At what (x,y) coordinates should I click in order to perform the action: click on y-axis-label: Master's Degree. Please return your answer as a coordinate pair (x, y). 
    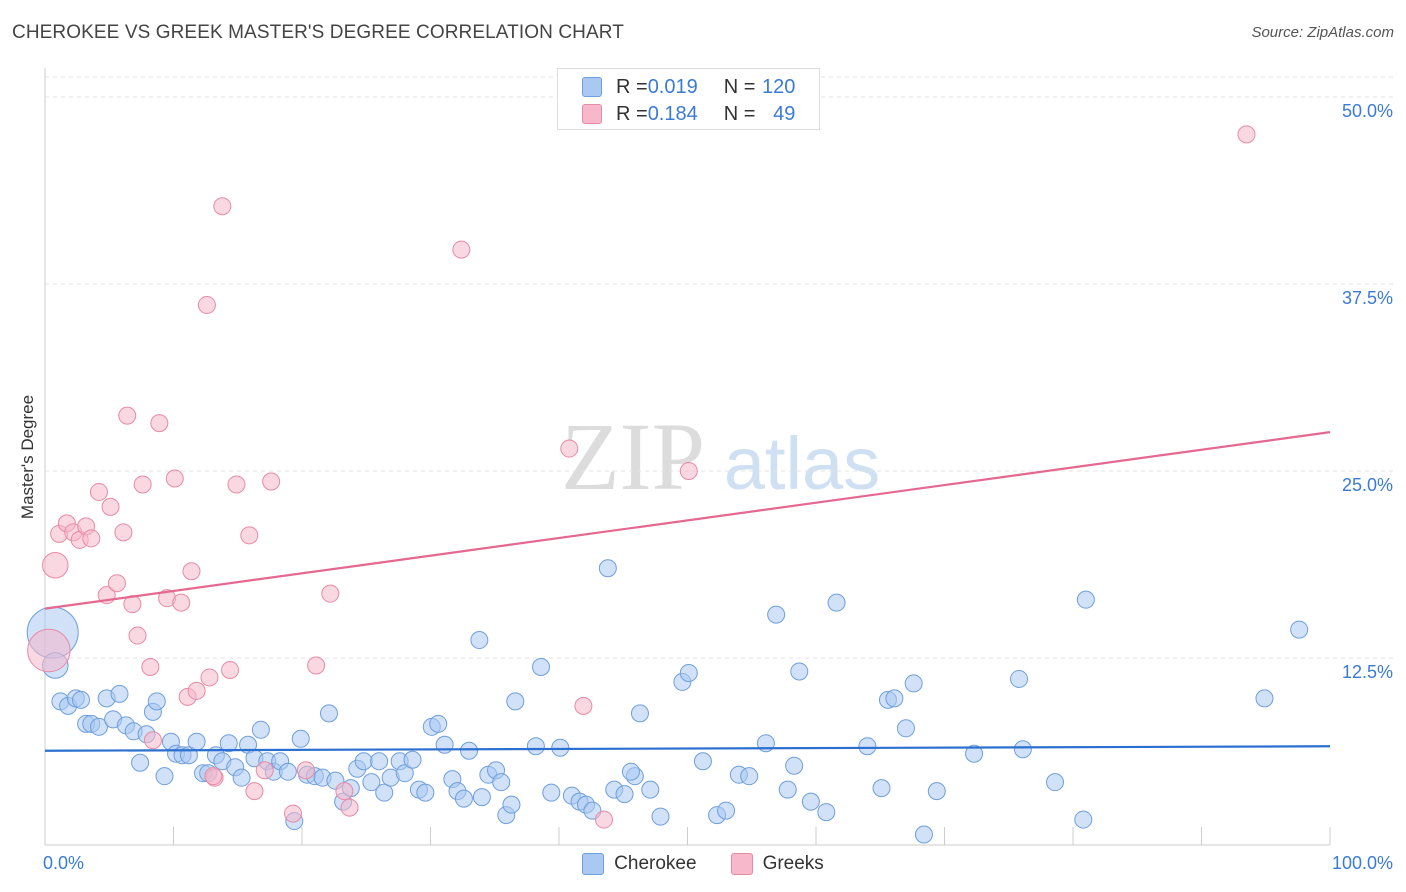
    Looking at the image, I should click on (27, 457).